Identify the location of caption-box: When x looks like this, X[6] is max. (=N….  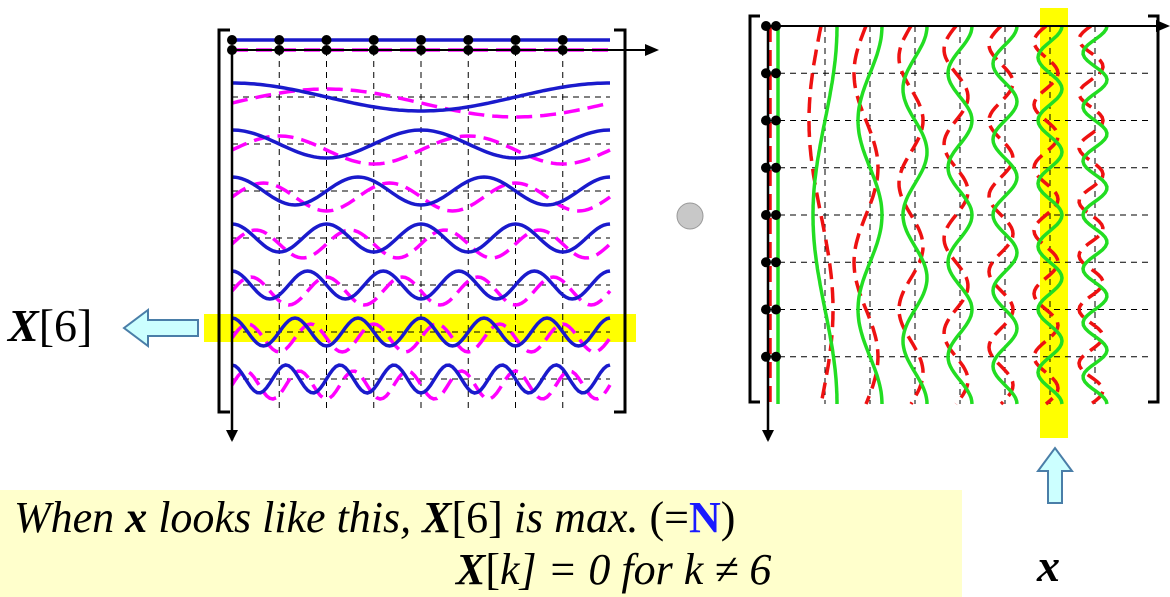
(481, 543).